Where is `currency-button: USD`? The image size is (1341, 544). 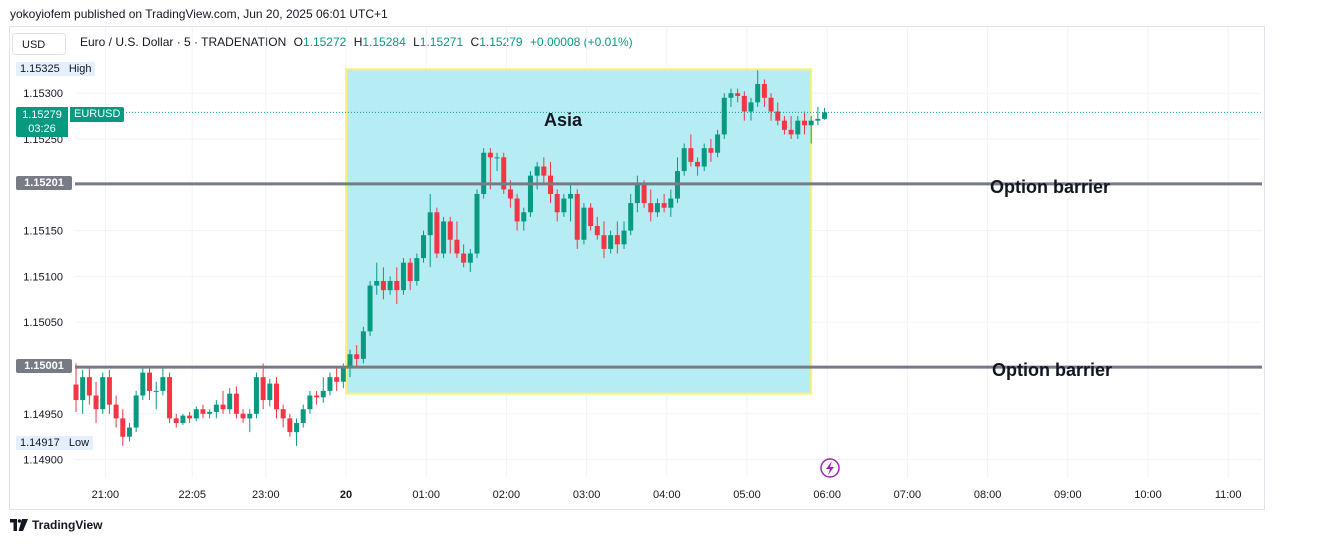 currency-button: USD is located at coordinates (39, 44).